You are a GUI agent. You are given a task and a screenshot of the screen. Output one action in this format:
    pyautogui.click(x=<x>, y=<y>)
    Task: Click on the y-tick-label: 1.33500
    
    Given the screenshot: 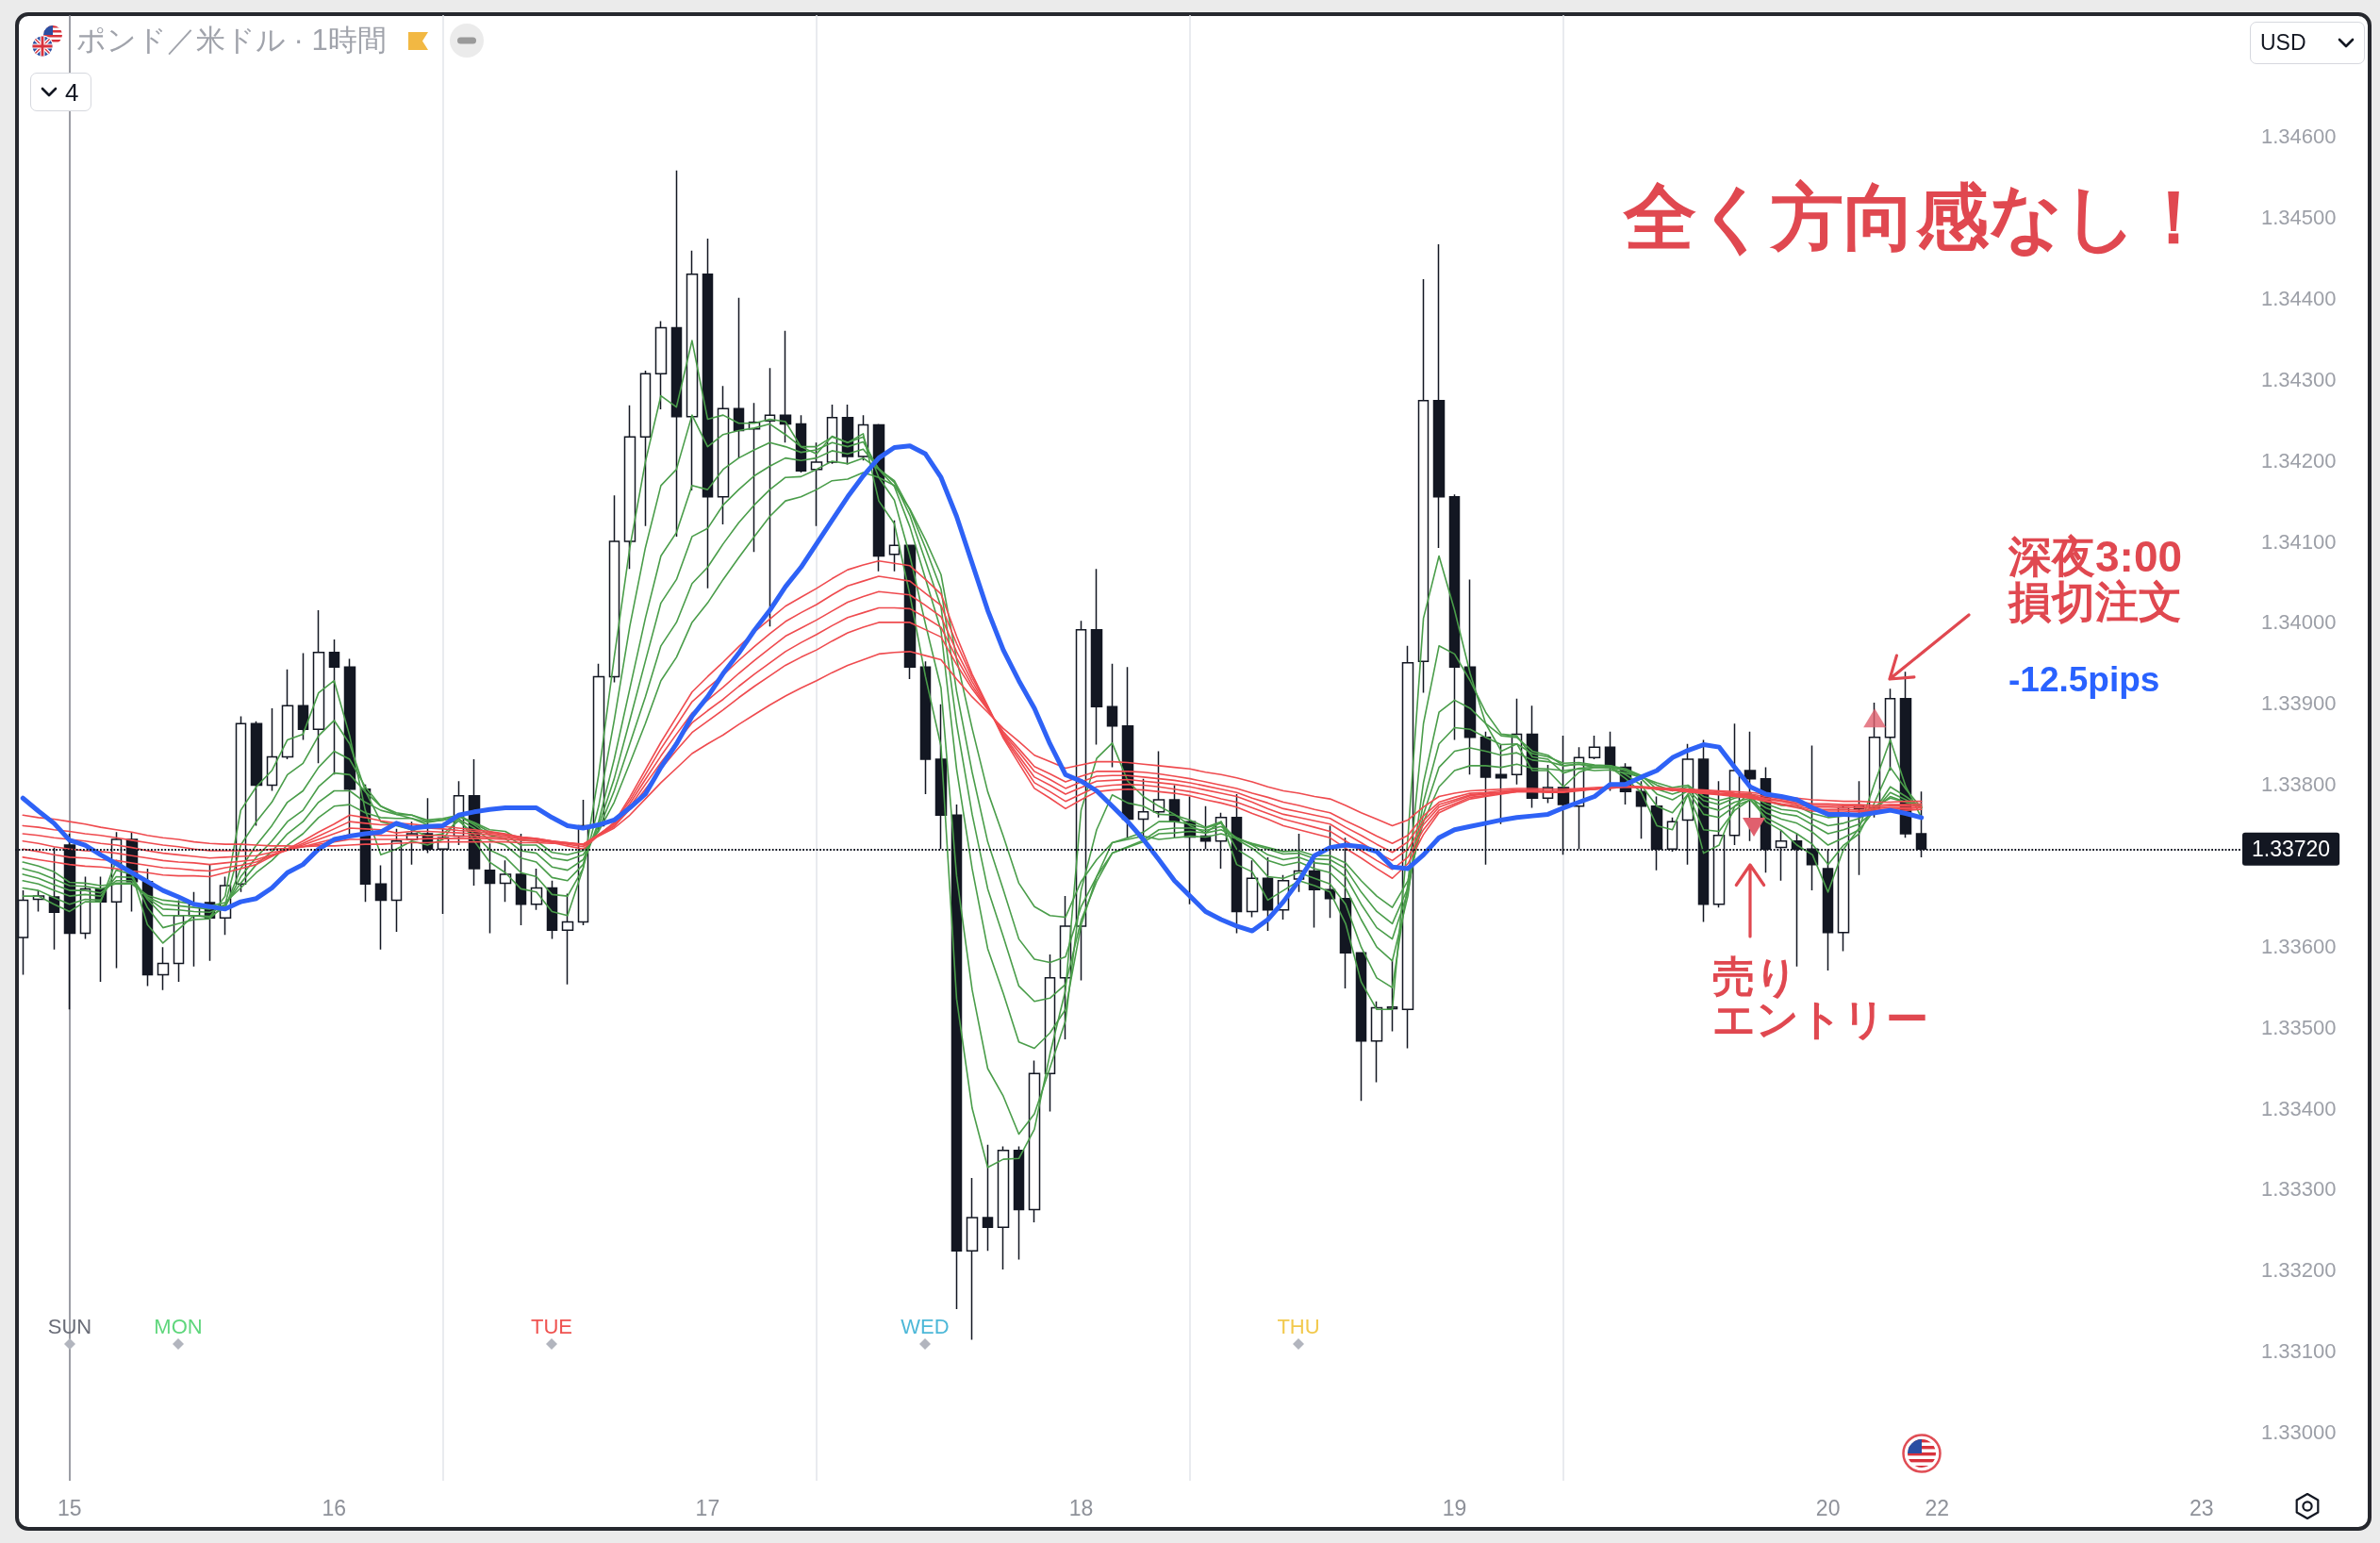 What is the action you would take?
    pyautogui.click(x=2299, y=1027)
    